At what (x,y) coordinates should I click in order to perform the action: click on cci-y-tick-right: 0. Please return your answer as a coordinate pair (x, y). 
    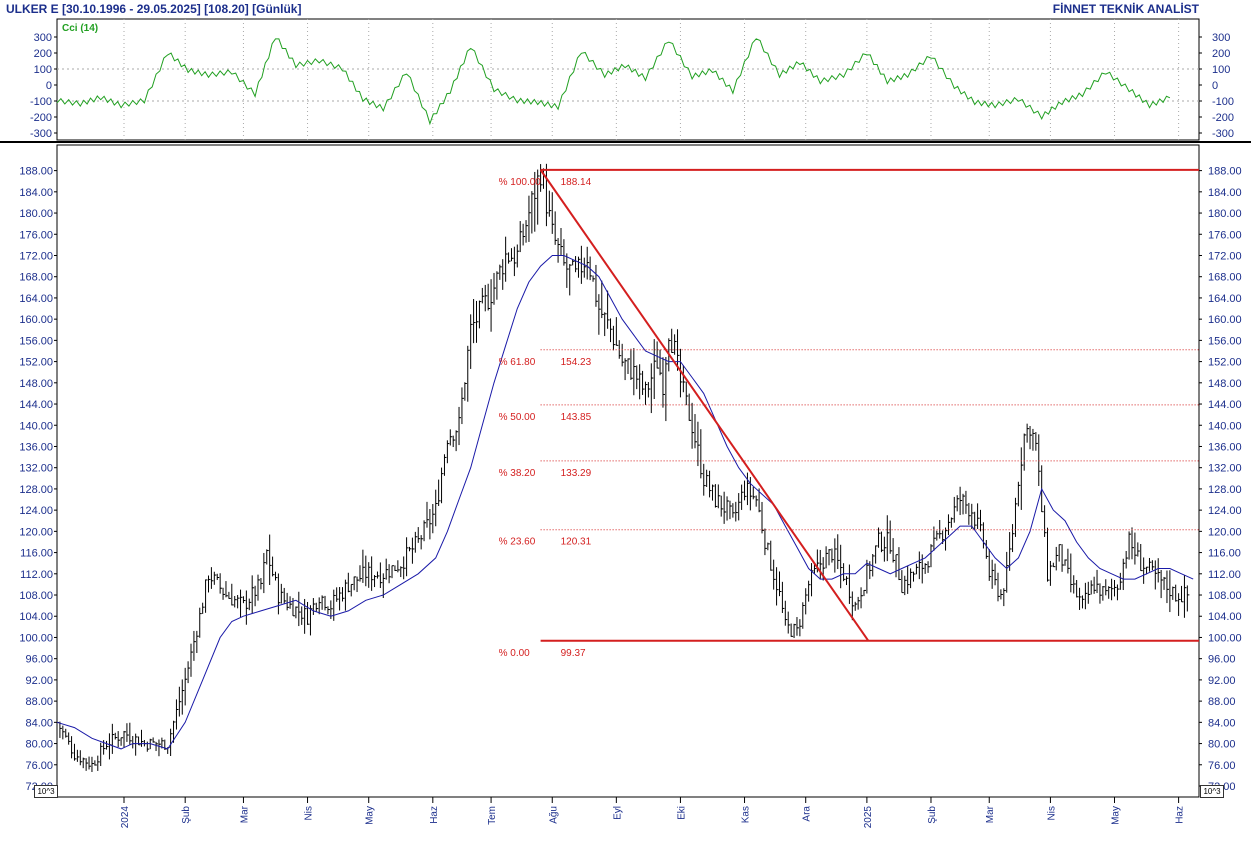
    Looking at the image, I should click on (1215, 86).